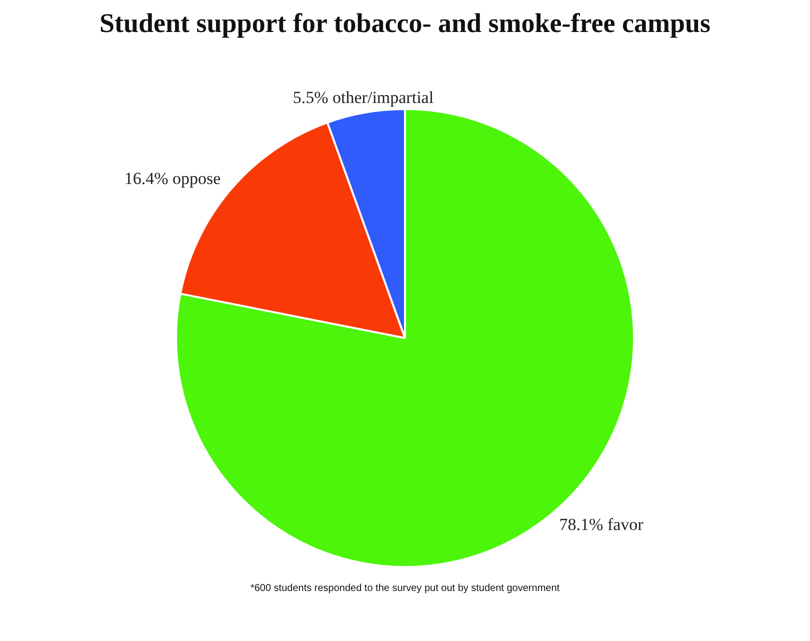  What do you see at coordinates (405, 588) in the screenshot?
I see `text: *600 students responded to the survey put out by student government` at bounding box center [405, 588].